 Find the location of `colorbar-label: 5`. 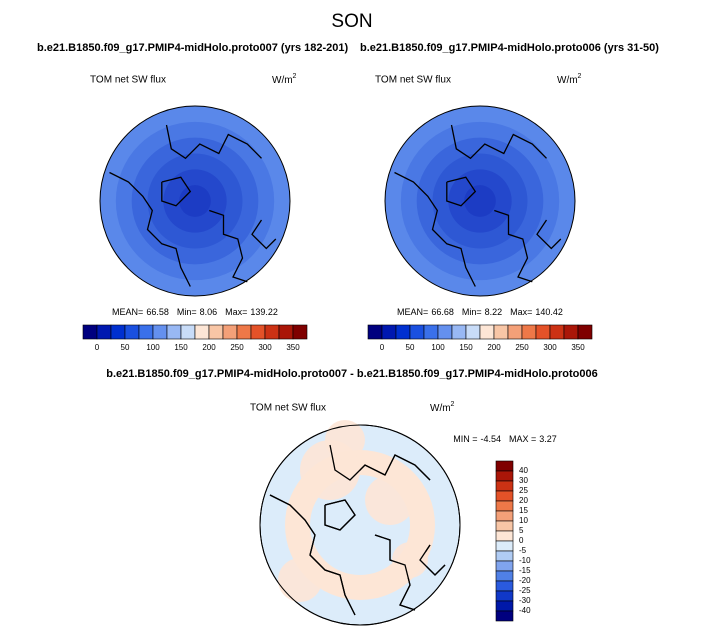

colorbar-label: 5 is located at coordinates (521, 530).